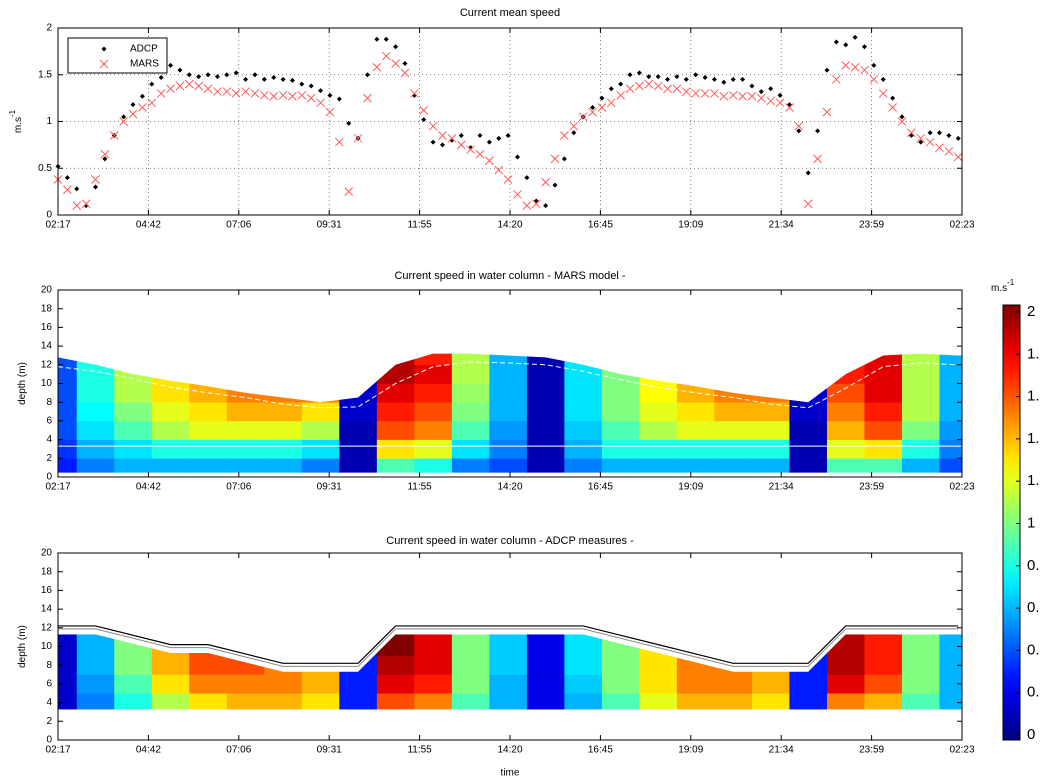 The image size is (1041, 783). Describe the element at coordinates (45, 74) in the screenshot. I see `y-tick-label: 1.5` at that location.